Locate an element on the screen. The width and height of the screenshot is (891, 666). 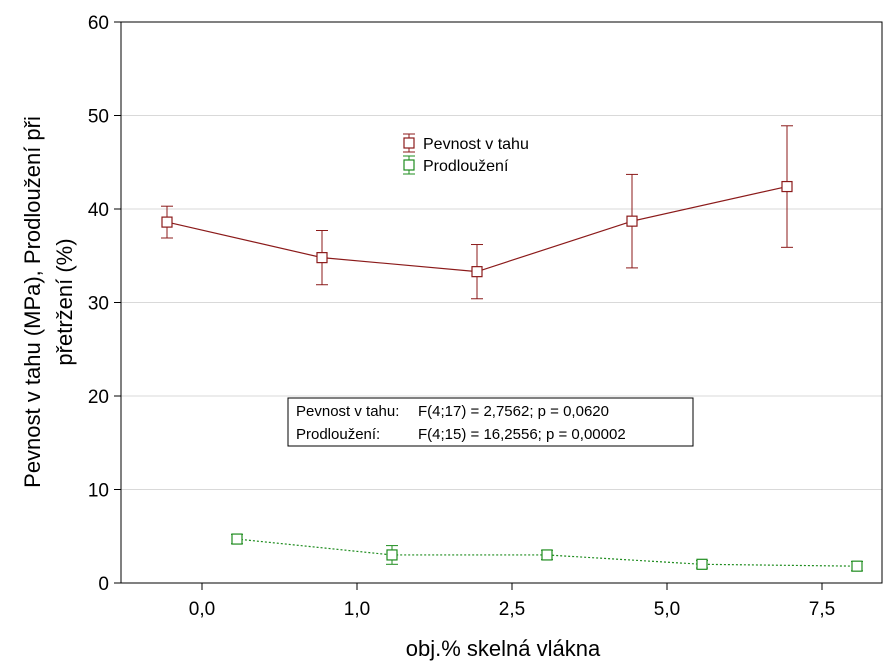
x-tick-label: 0,0 is located at coordinates (202, 609).